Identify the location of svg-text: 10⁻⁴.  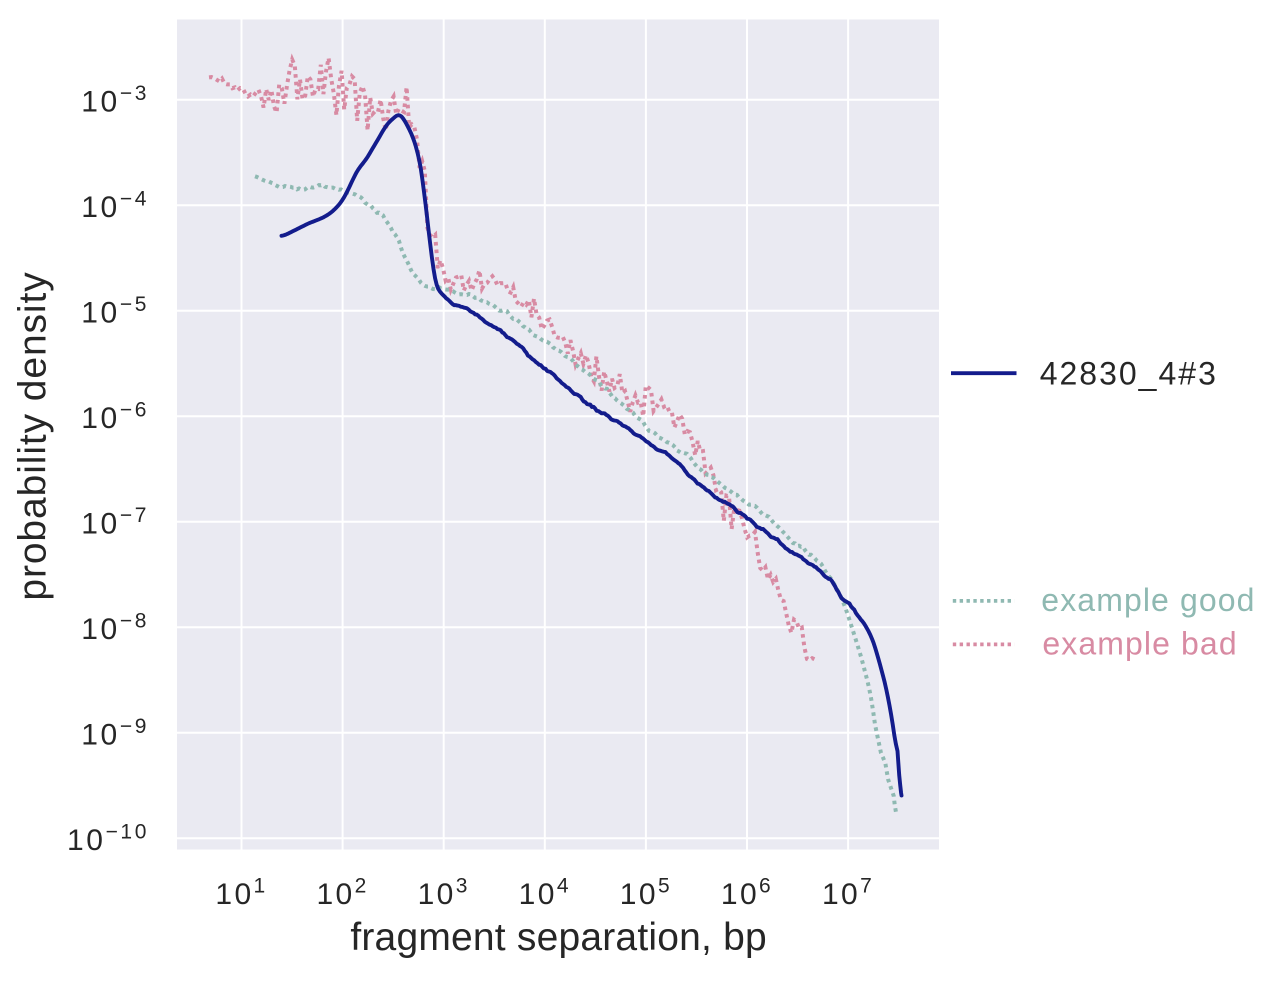
(115, 206).